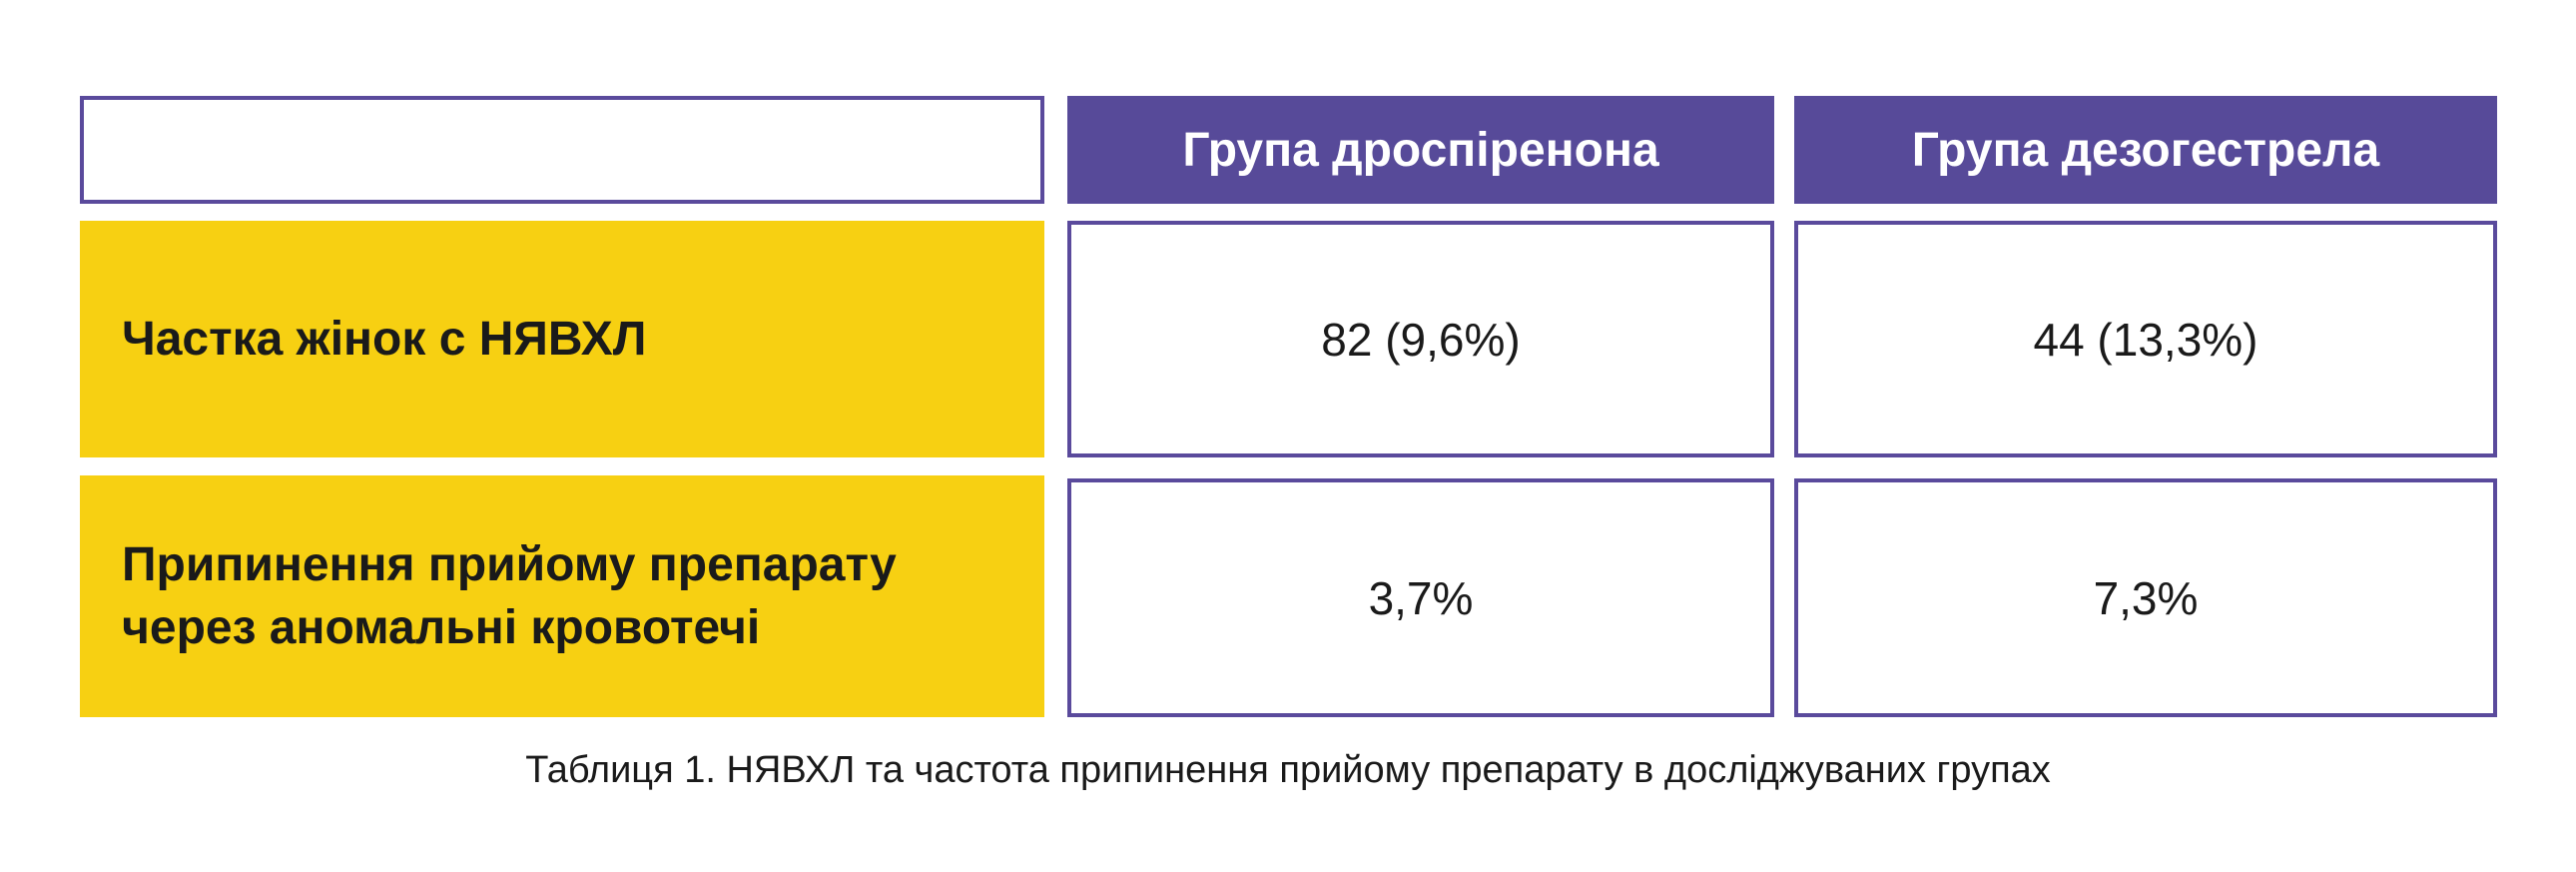 The width and height of the screenshot is (2576, 872). What do you see at coordinates (441, 627) in the screenshot?
I see `row-label-line-2: через аномальні кровотечі` at bounding box center [441, 627].